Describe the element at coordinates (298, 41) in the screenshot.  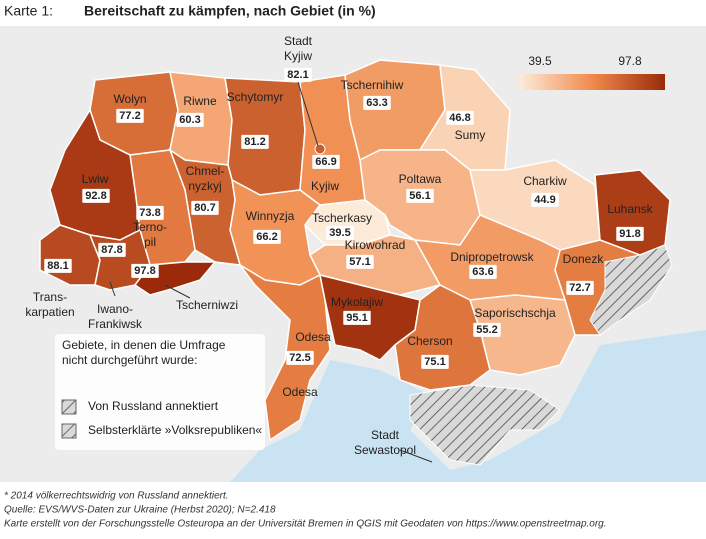
I see `region-name: Stadt` at that location.